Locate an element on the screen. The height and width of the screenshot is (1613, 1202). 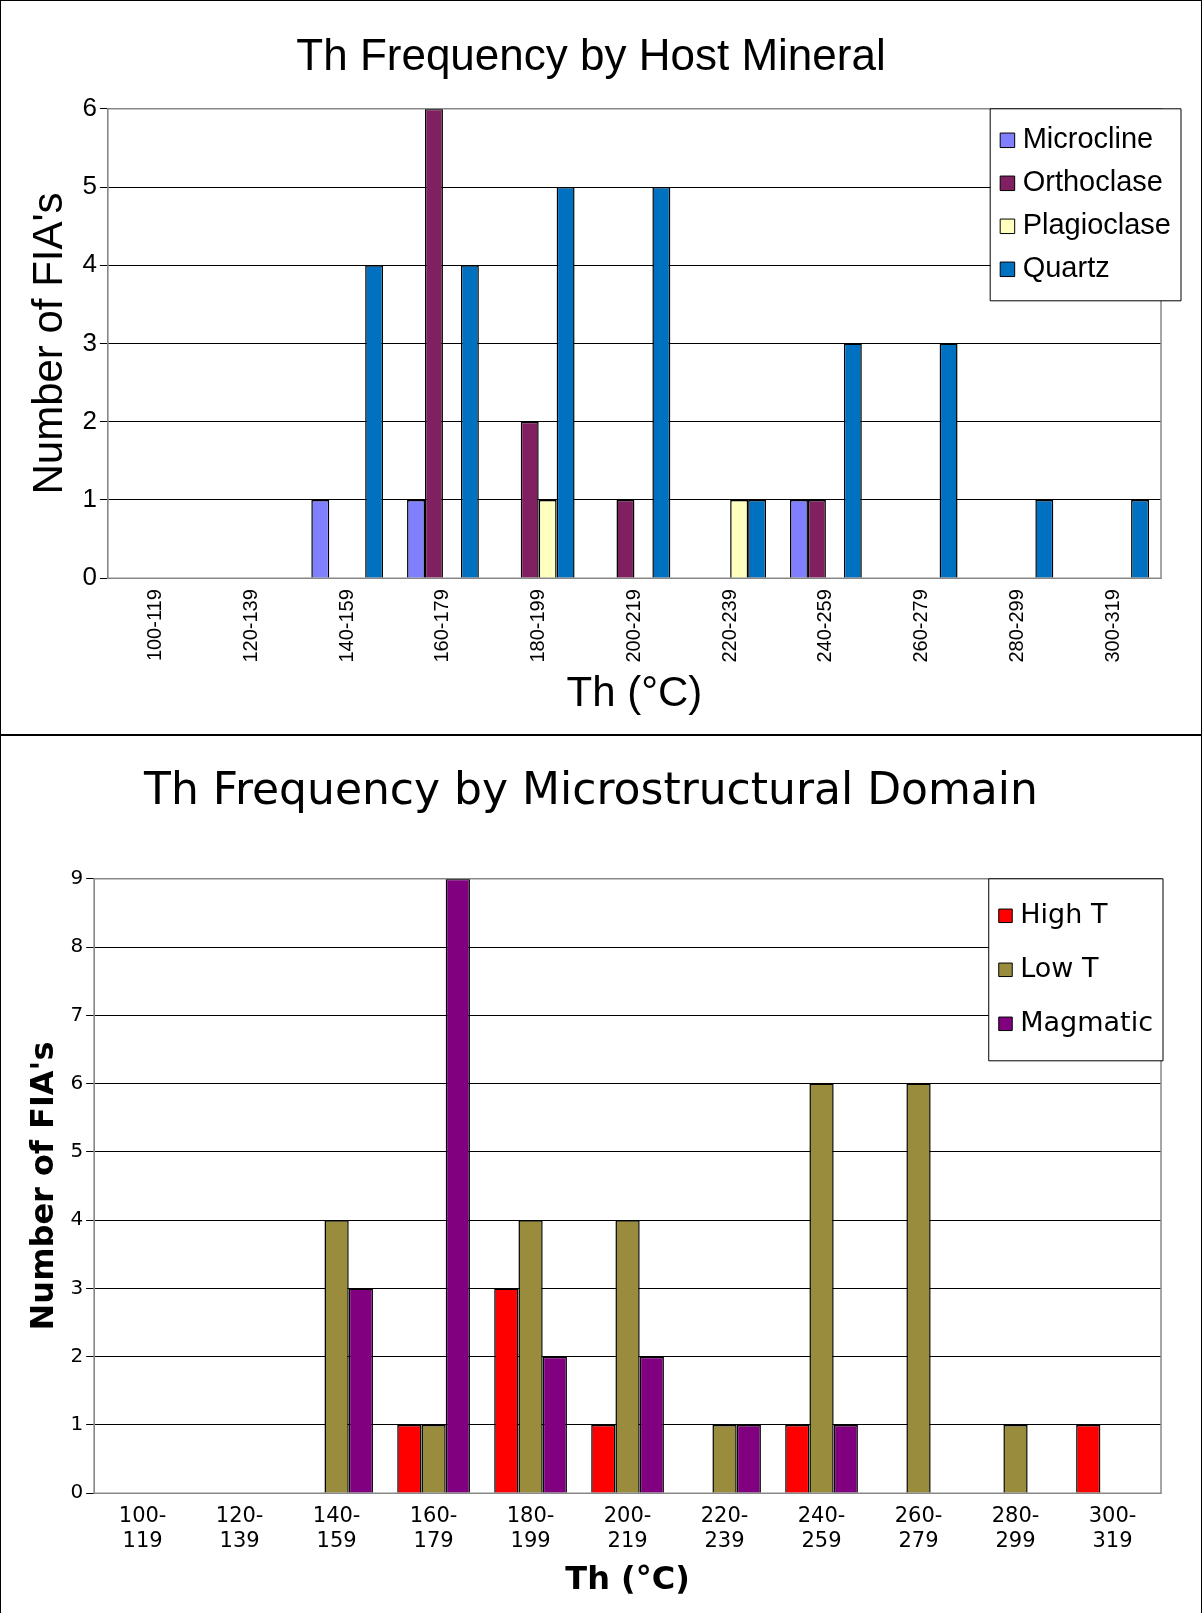
y-tick-label: 9 is located at coordinates (77, 877).